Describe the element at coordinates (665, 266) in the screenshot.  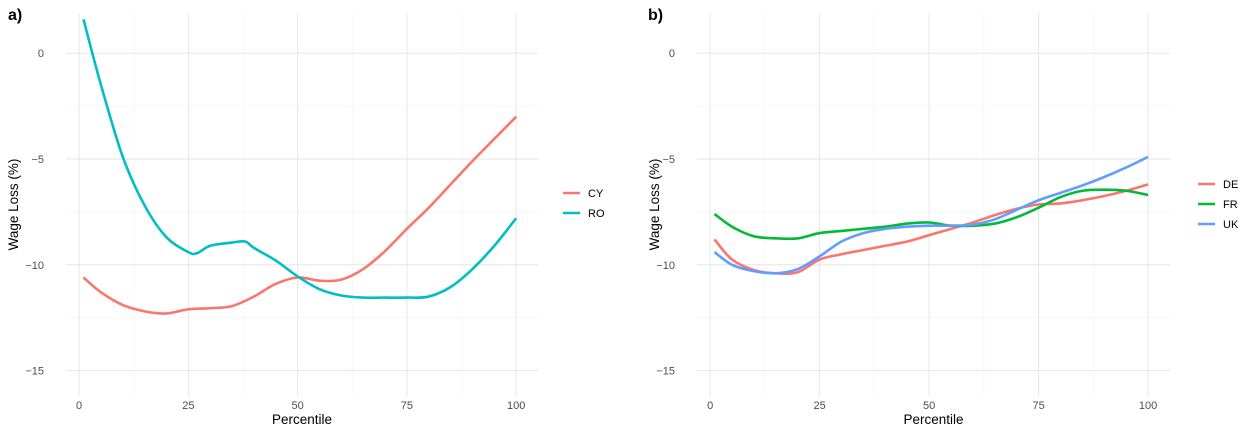
I see `panel-b-y-tick-label: −10` at that location.